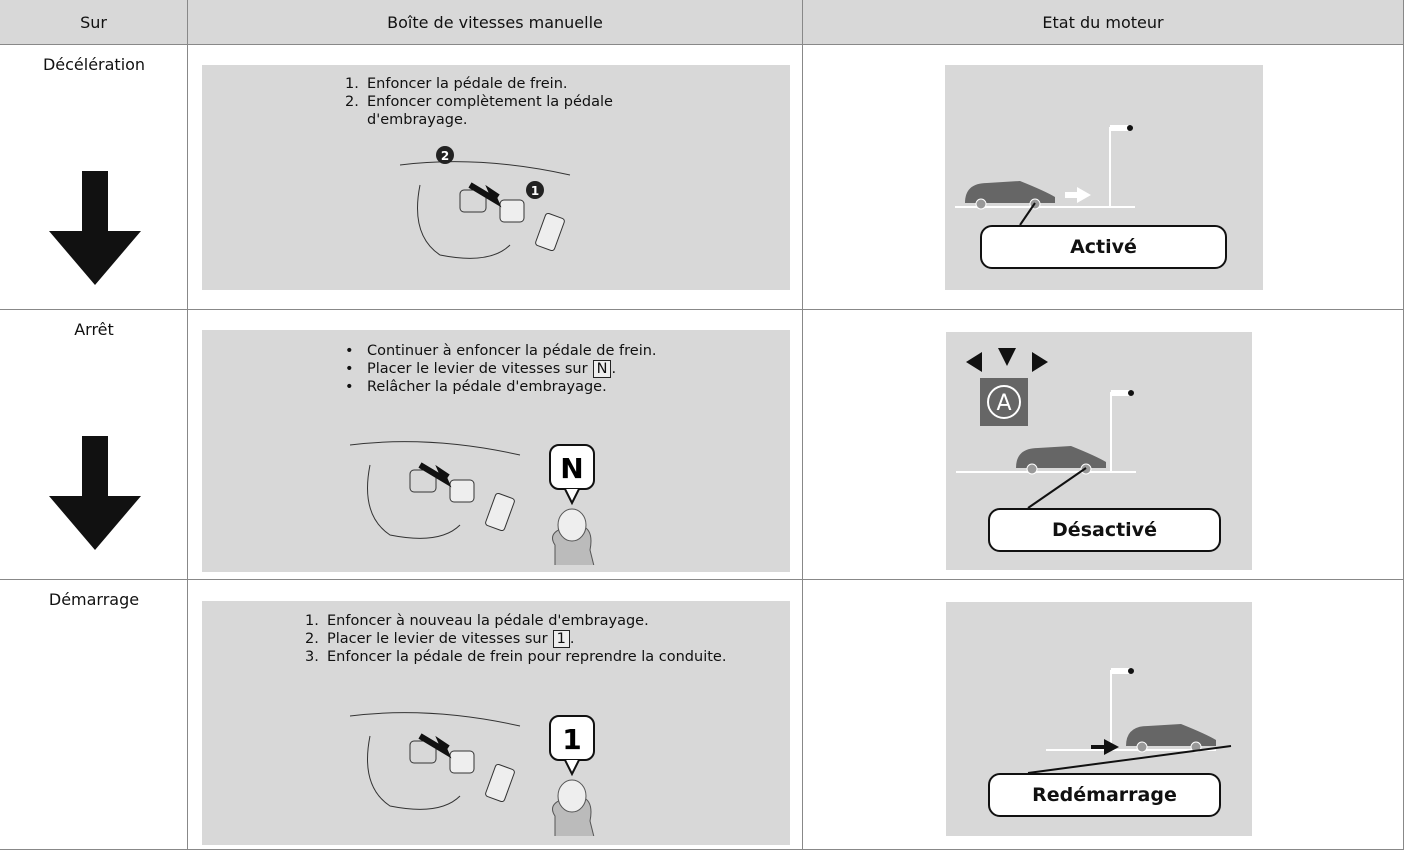 Image resolution: width=1404 pixels, height=850 pixels. I want to click on column-header: Boîte de vitesses manuelle, so click(495, 22).